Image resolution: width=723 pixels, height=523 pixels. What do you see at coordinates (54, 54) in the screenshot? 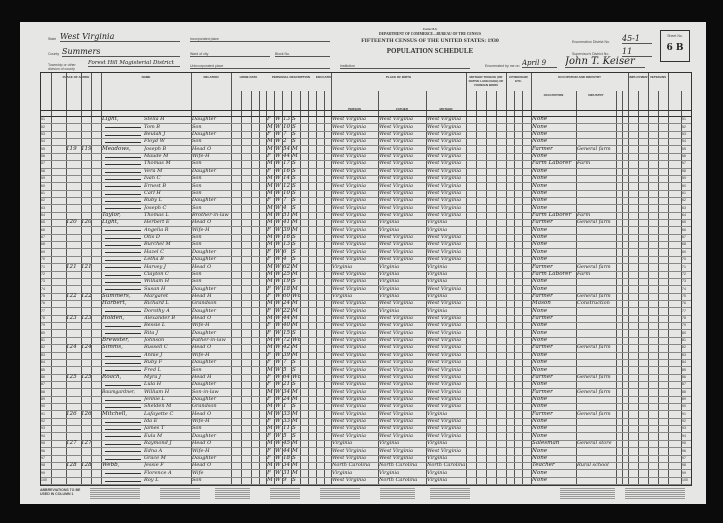
I see `county-label: County` at bounding box center [54, 54].